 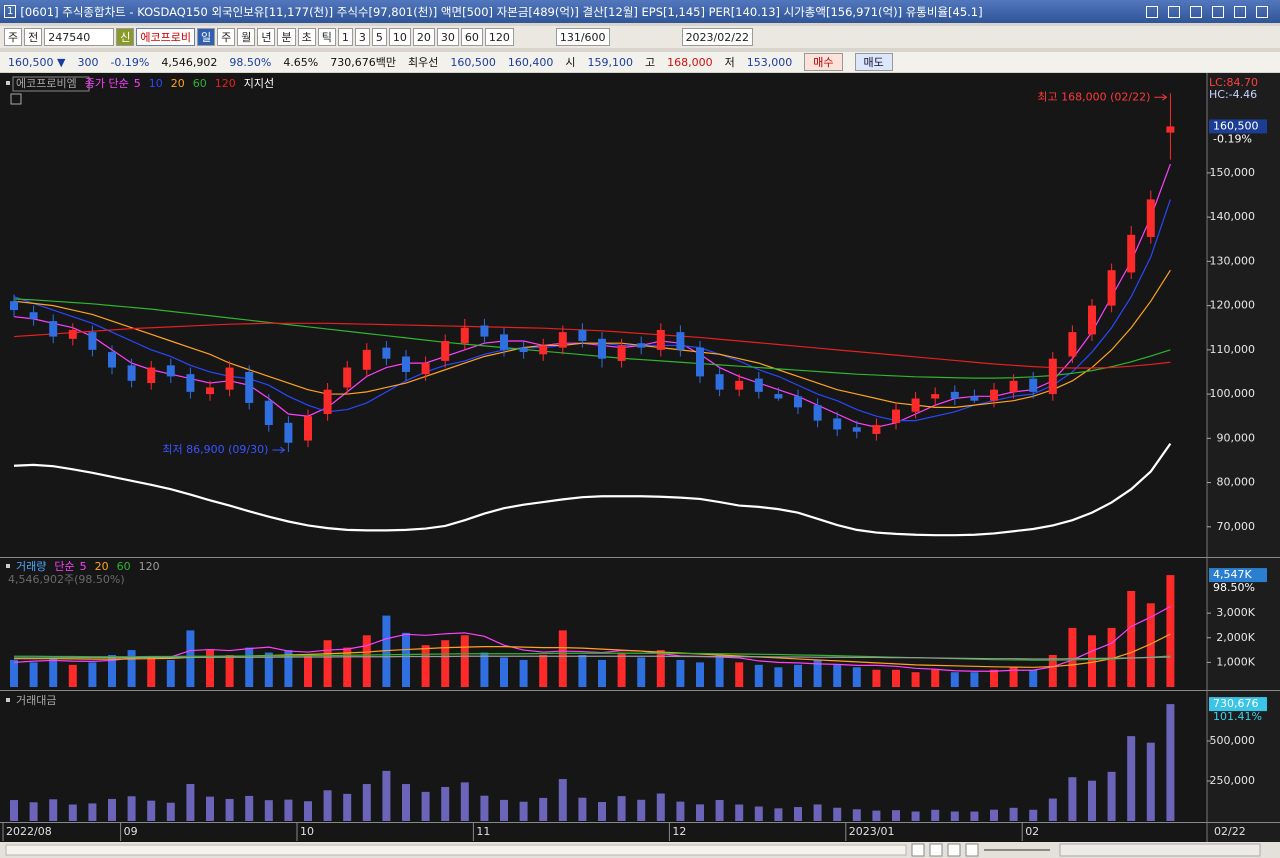 I want to click on y-tick-label: 100,000, so click(x=1233, y=393).